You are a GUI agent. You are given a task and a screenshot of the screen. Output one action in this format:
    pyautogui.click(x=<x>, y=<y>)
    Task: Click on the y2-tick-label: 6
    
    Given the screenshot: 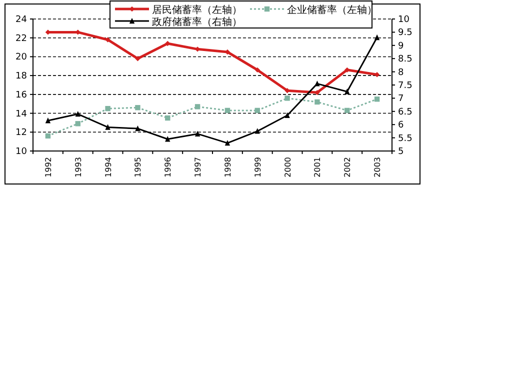 What is the action you would take?
    pyautogui.click(x=401, y=125)
    